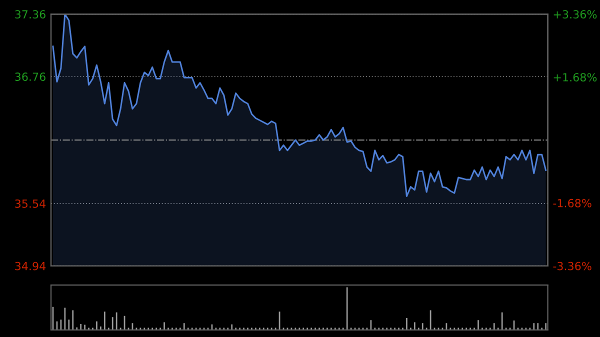 Image resolution: width=600 pixels, height=337 pixels. I want to click on y-tick-label: 37.36, so click(30, 14).